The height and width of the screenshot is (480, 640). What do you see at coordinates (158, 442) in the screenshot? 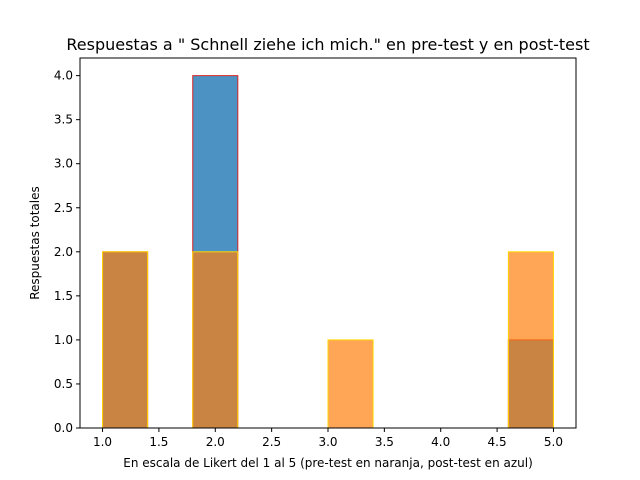
I see `x-tick-label: 1.5` at bounding box center [158, 442].